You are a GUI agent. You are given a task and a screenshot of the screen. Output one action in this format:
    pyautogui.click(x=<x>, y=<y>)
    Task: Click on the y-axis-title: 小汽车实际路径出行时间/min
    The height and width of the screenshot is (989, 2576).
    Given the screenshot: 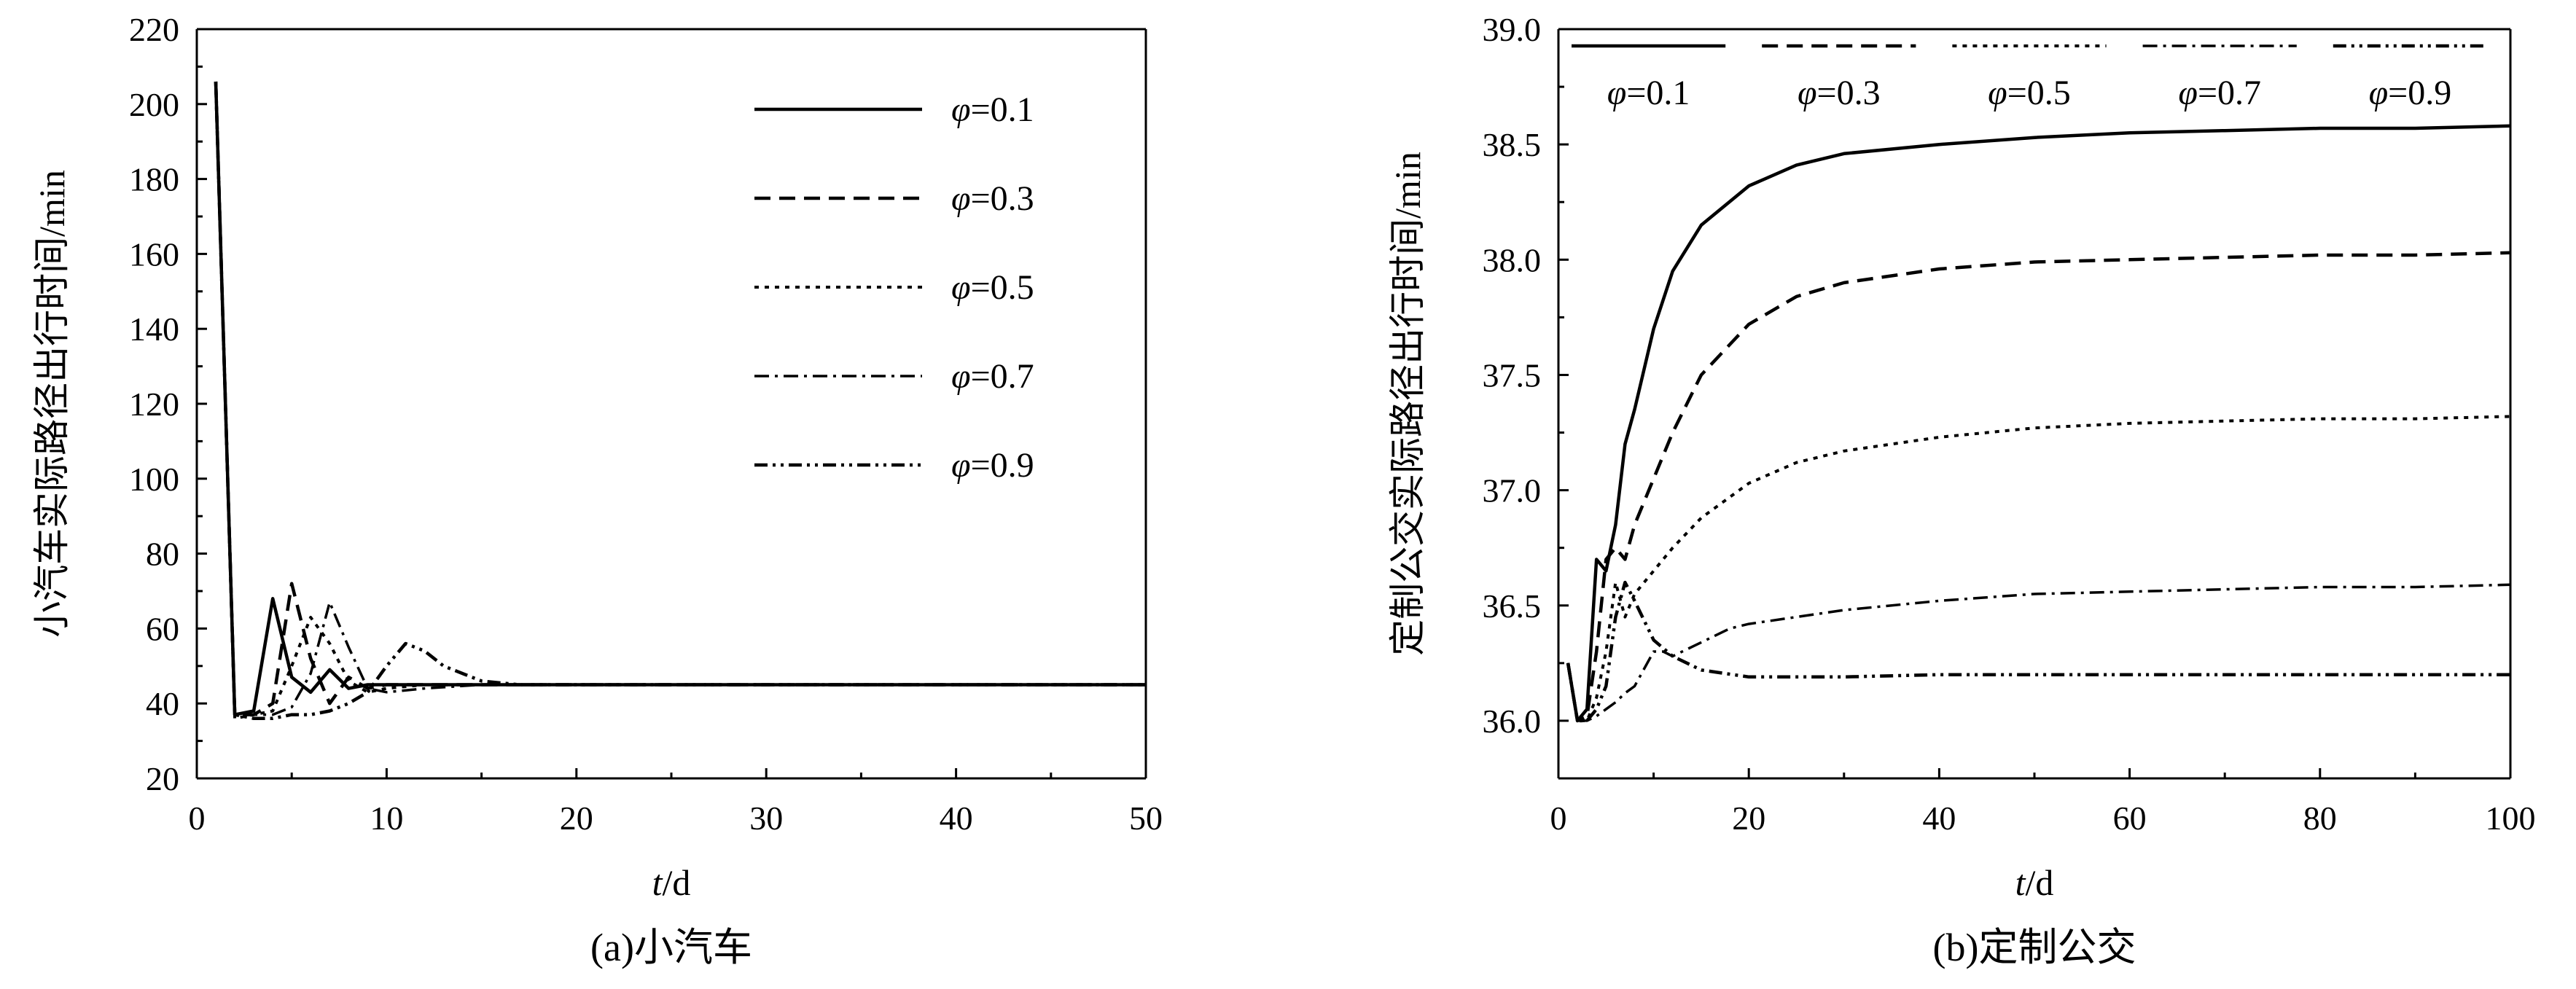 What is the action you would take?
    pyautogui.click(x=51, y=404)
    